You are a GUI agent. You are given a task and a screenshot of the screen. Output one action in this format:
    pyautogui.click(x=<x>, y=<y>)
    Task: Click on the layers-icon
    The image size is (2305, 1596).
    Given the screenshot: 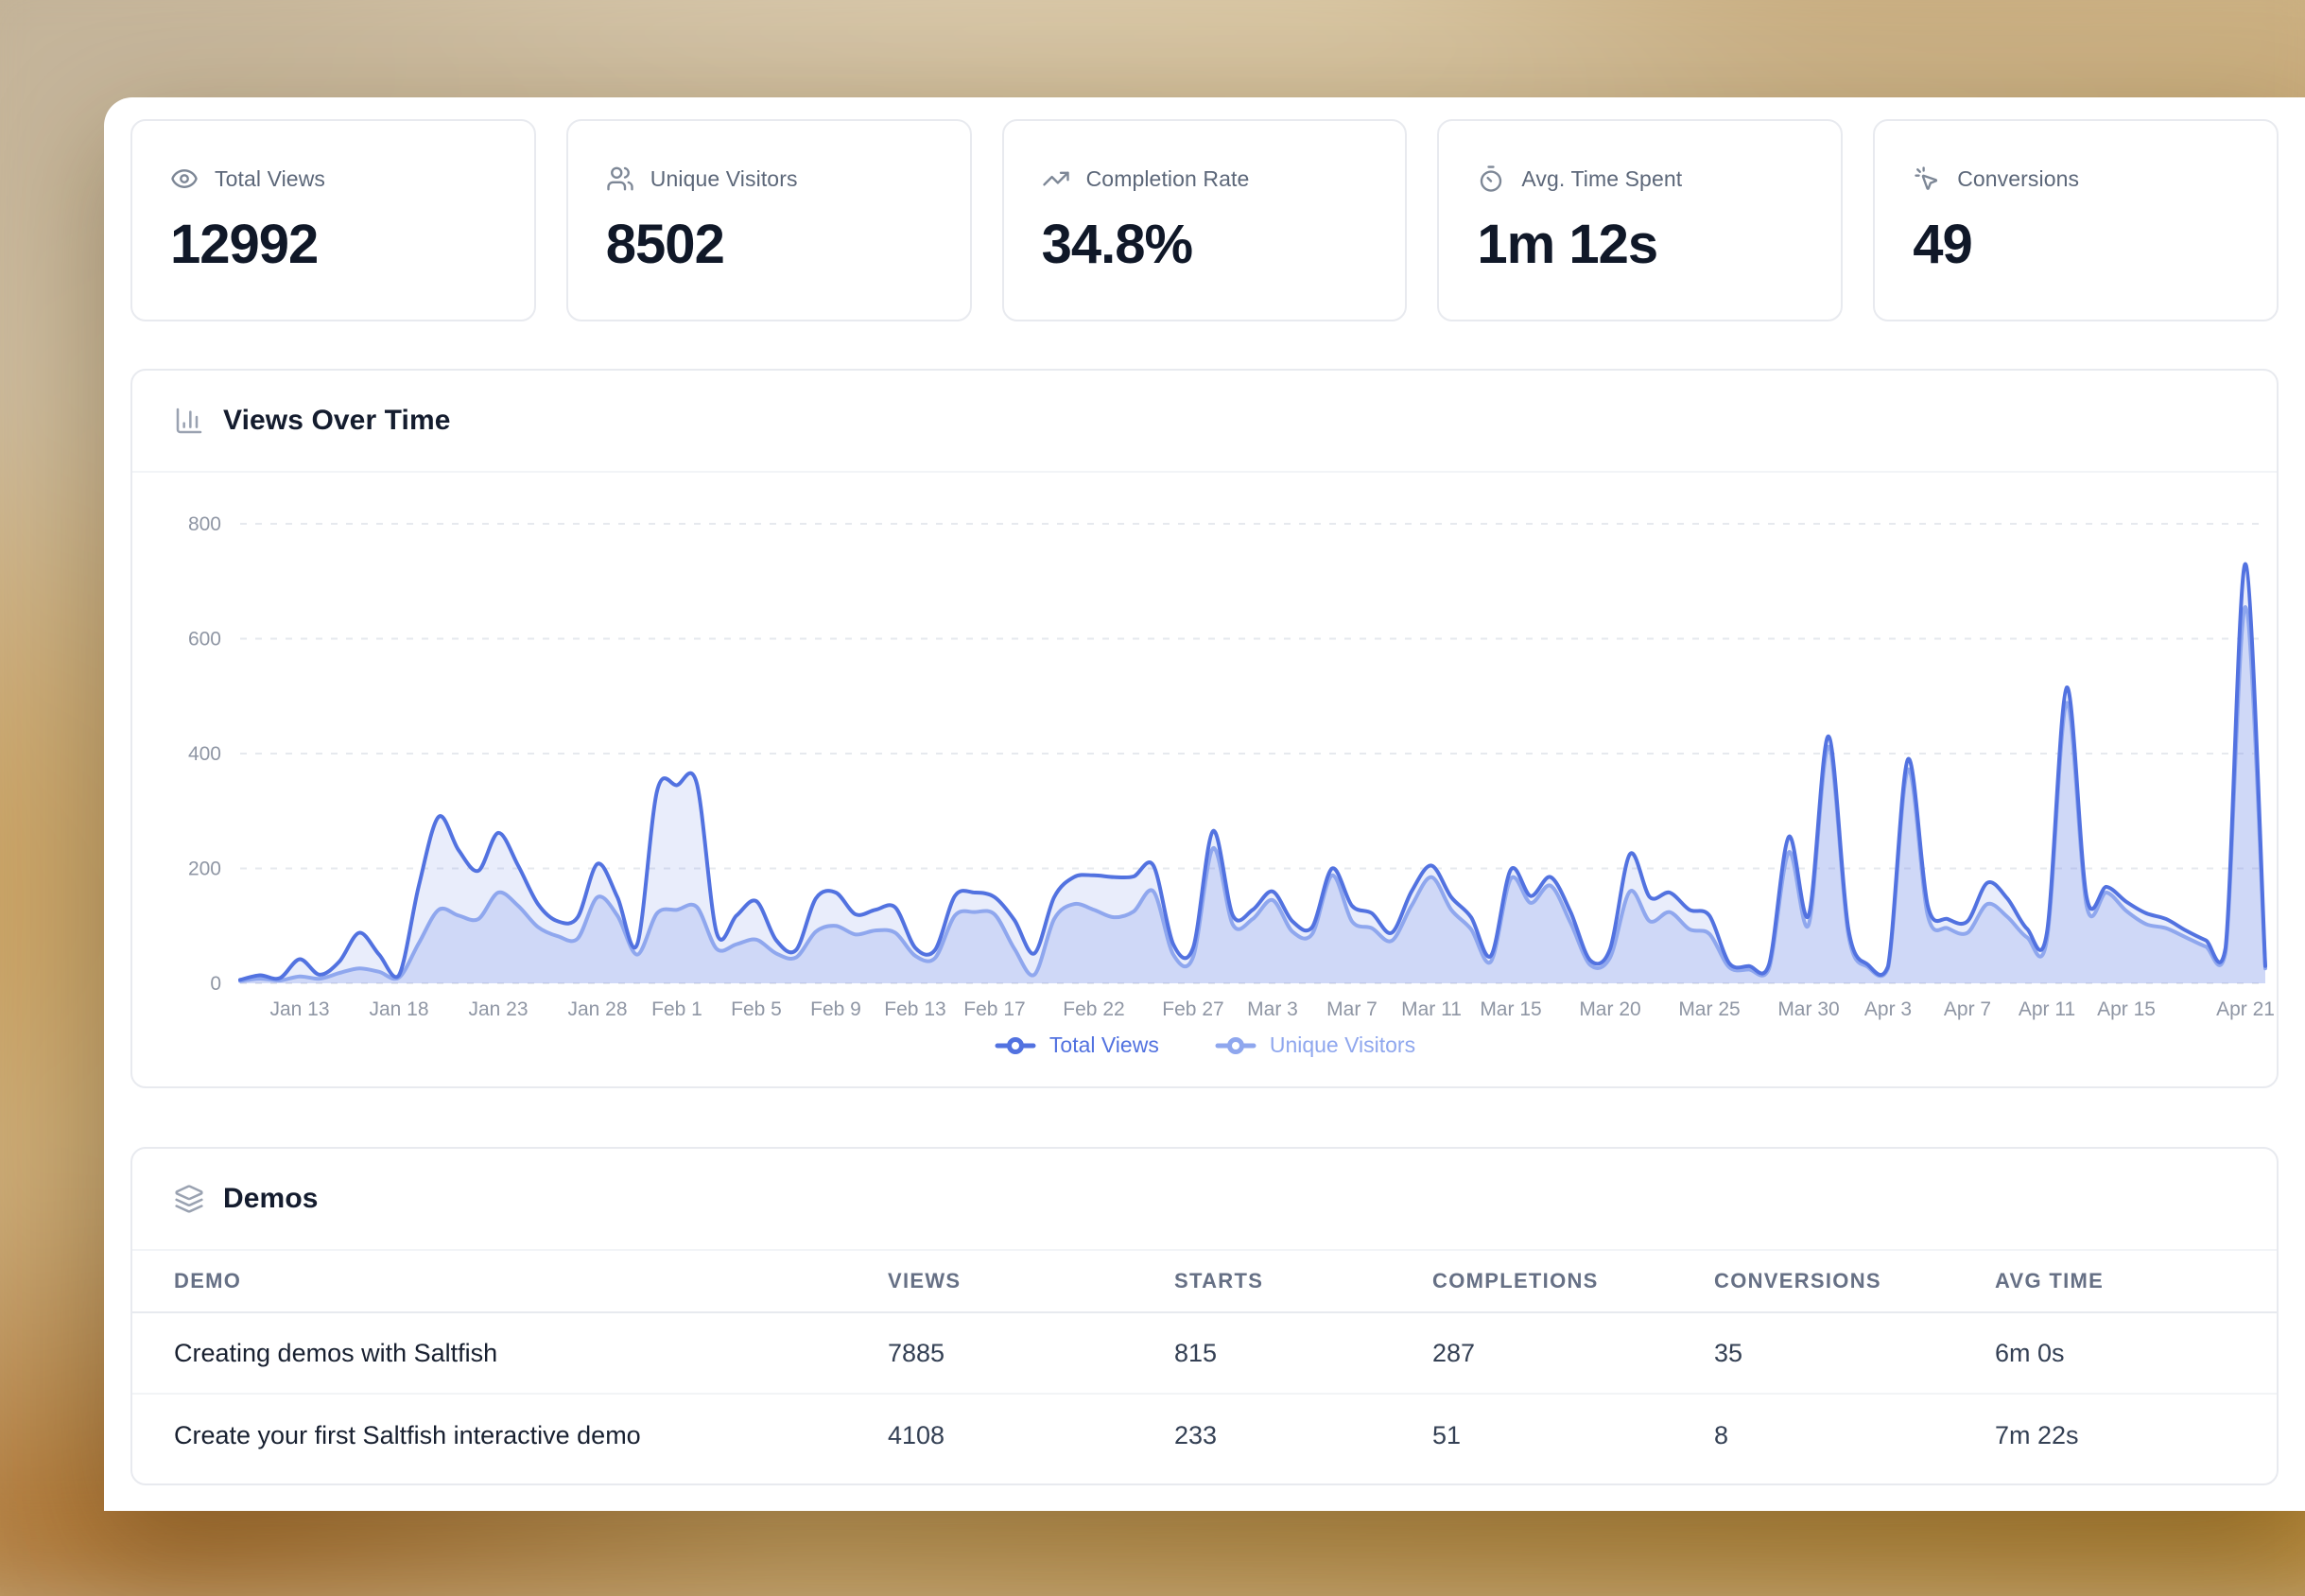 What is the action you would take?
    pyautogui.click(x=189, y=1199)
    